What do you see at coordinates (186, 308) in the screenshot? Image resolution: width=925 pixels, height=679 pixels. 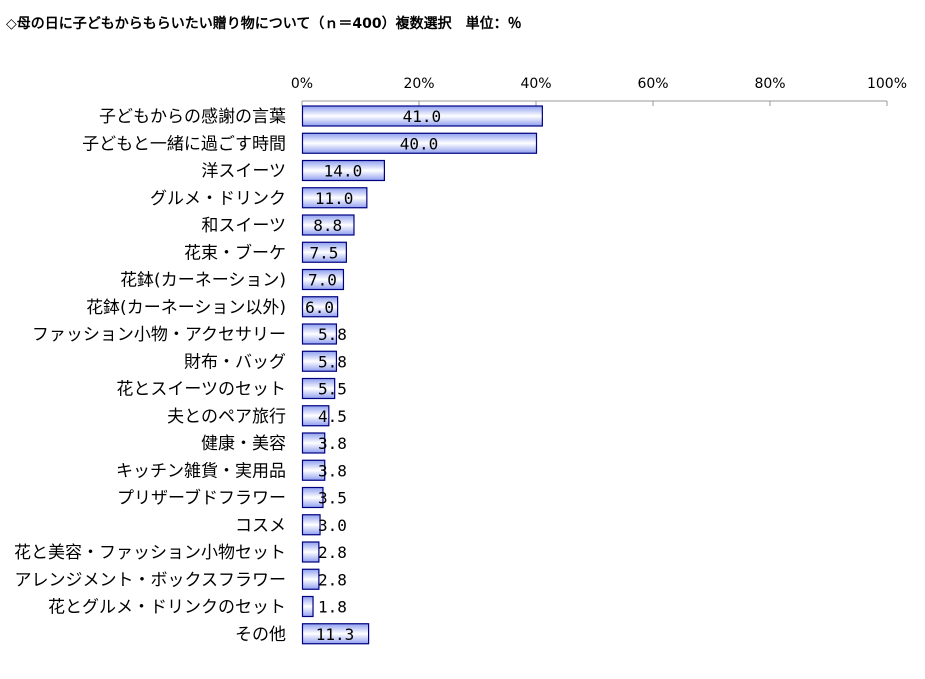 I see `category-label: 花鉢(カーネーション以外)` at bounding box center [186, 308].